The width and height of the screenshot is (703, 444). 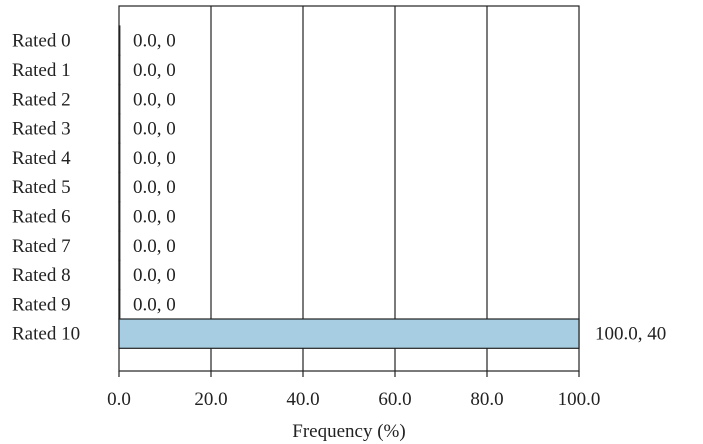 I want to click on category-label: Rated 1, so click(x=41, y=70).